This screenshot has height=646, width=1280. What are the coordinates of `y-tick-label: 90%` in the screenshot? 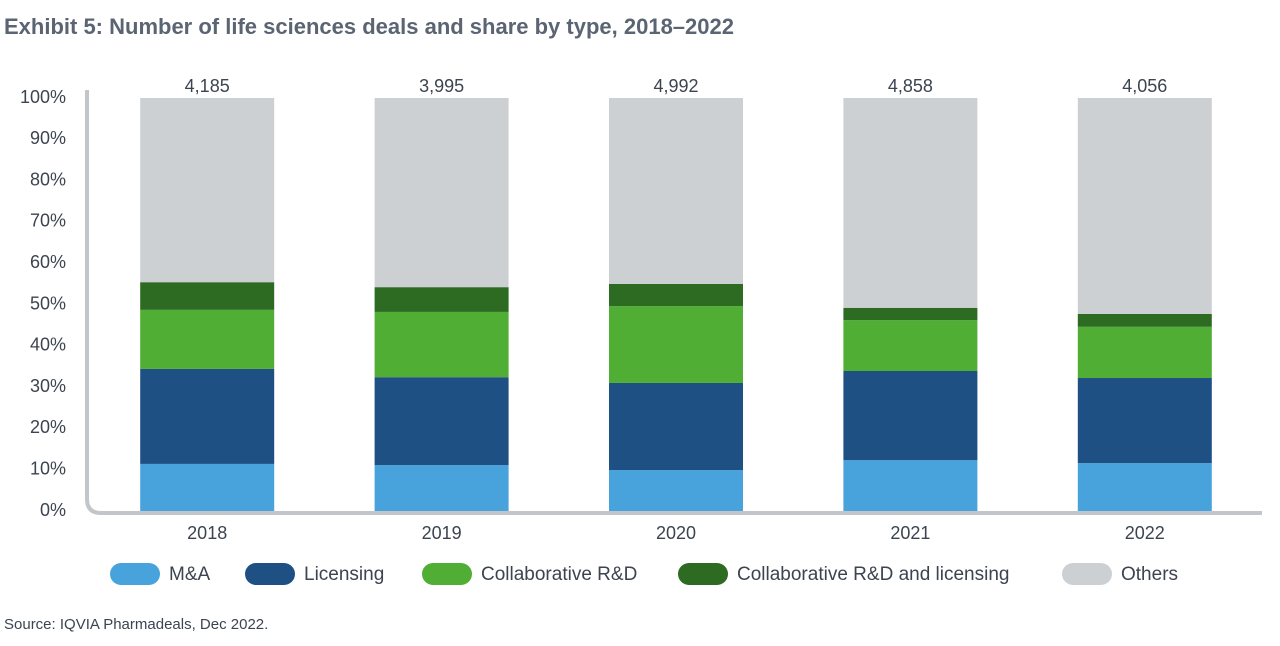 It's located at (48, 138).